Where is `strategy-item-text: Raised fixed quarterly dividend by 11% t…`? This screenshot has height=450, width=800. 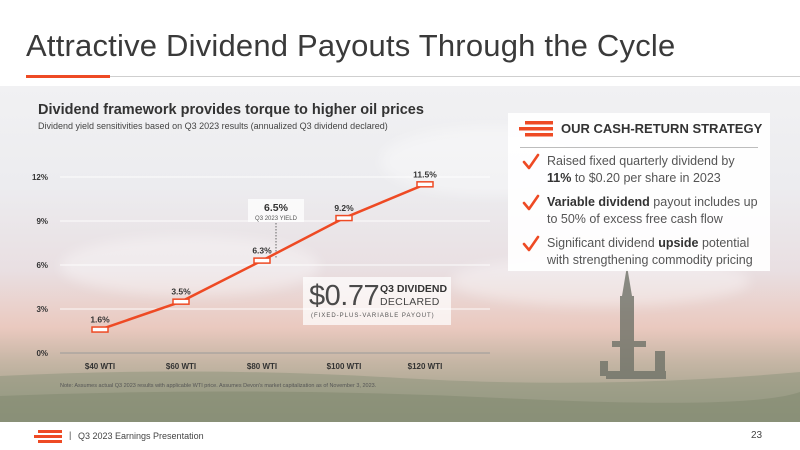 strategy-item-text: Raised fixed quarterly dividend by 11% t… is located at coordinates (641, 169).